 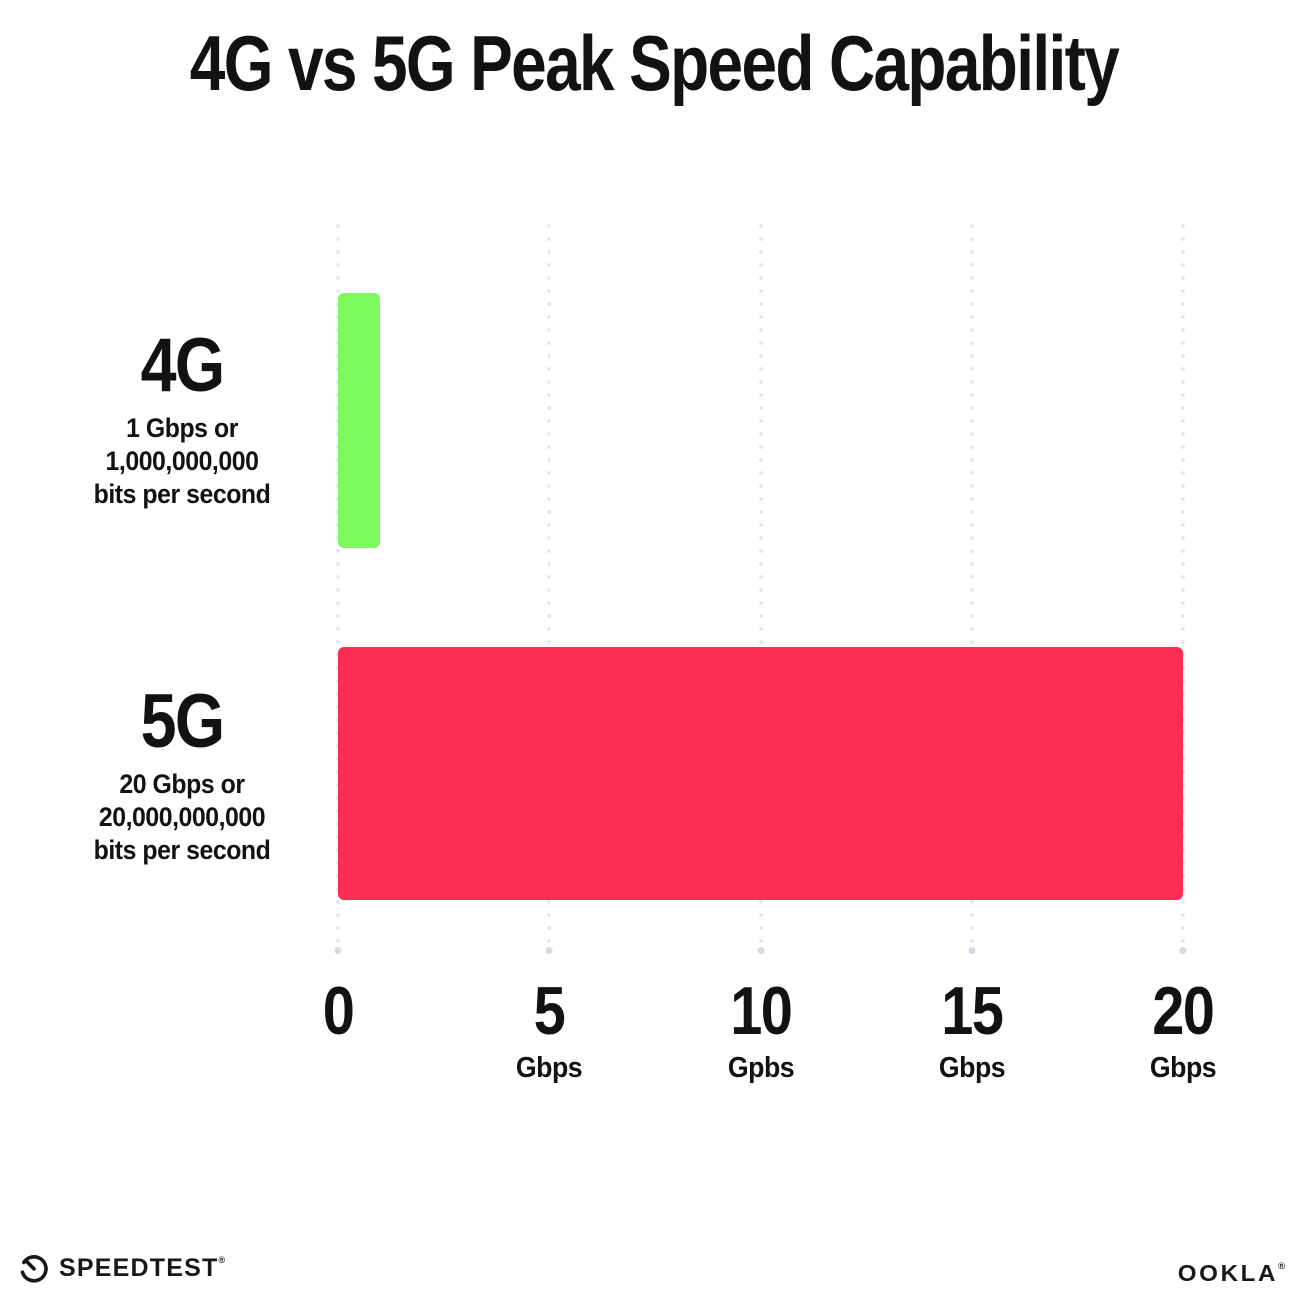 I want to click on x-tick-15: 15 Gbps, so click(x=972, y=1030).